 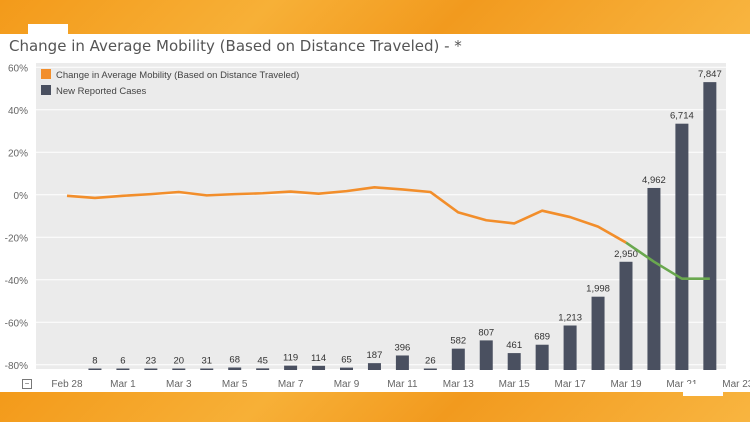 What do you see at coordinates (626, 254) in the screenshot?
I see `case-bar-label: 2,950` at bounding box center [626, 254].